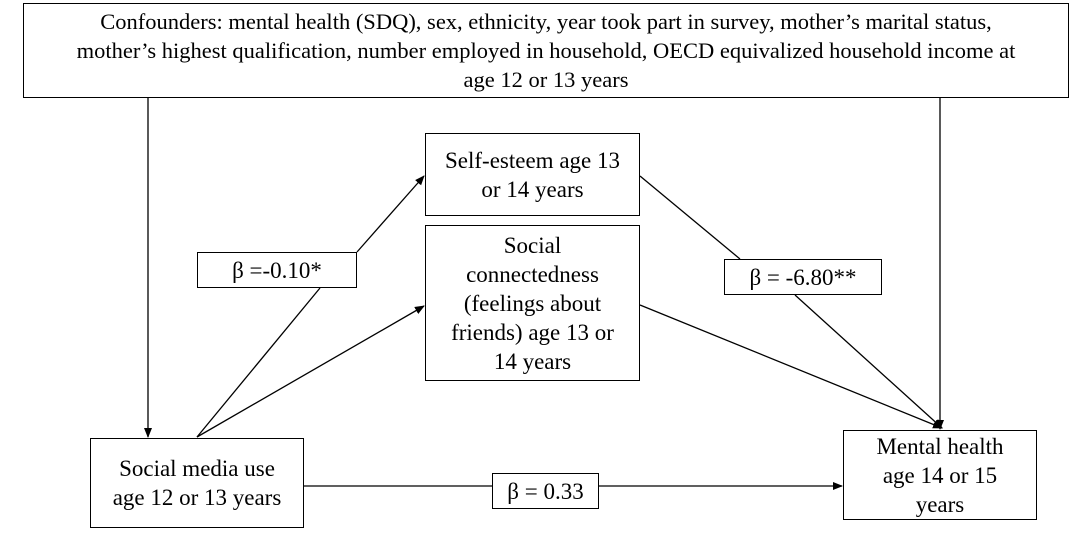 The width and height of the screenshot is (1080, 538). I want to click on mental-health-box: Mental health age 14 or 15 years, so click(940, 475).